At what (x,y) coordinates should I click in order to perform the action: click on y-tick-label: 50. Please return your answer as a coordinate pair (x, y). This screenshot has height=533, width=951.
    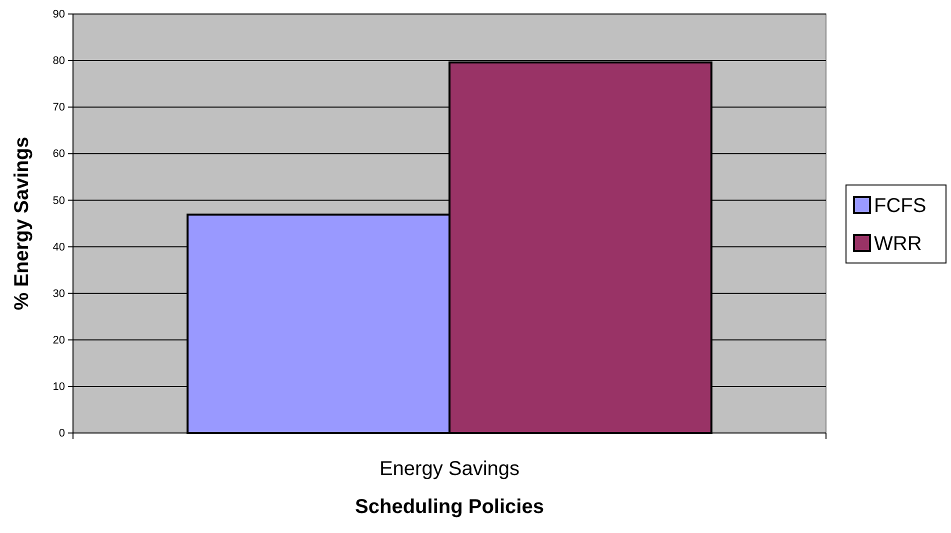
    Looking at the image, I should click on (58, 200).